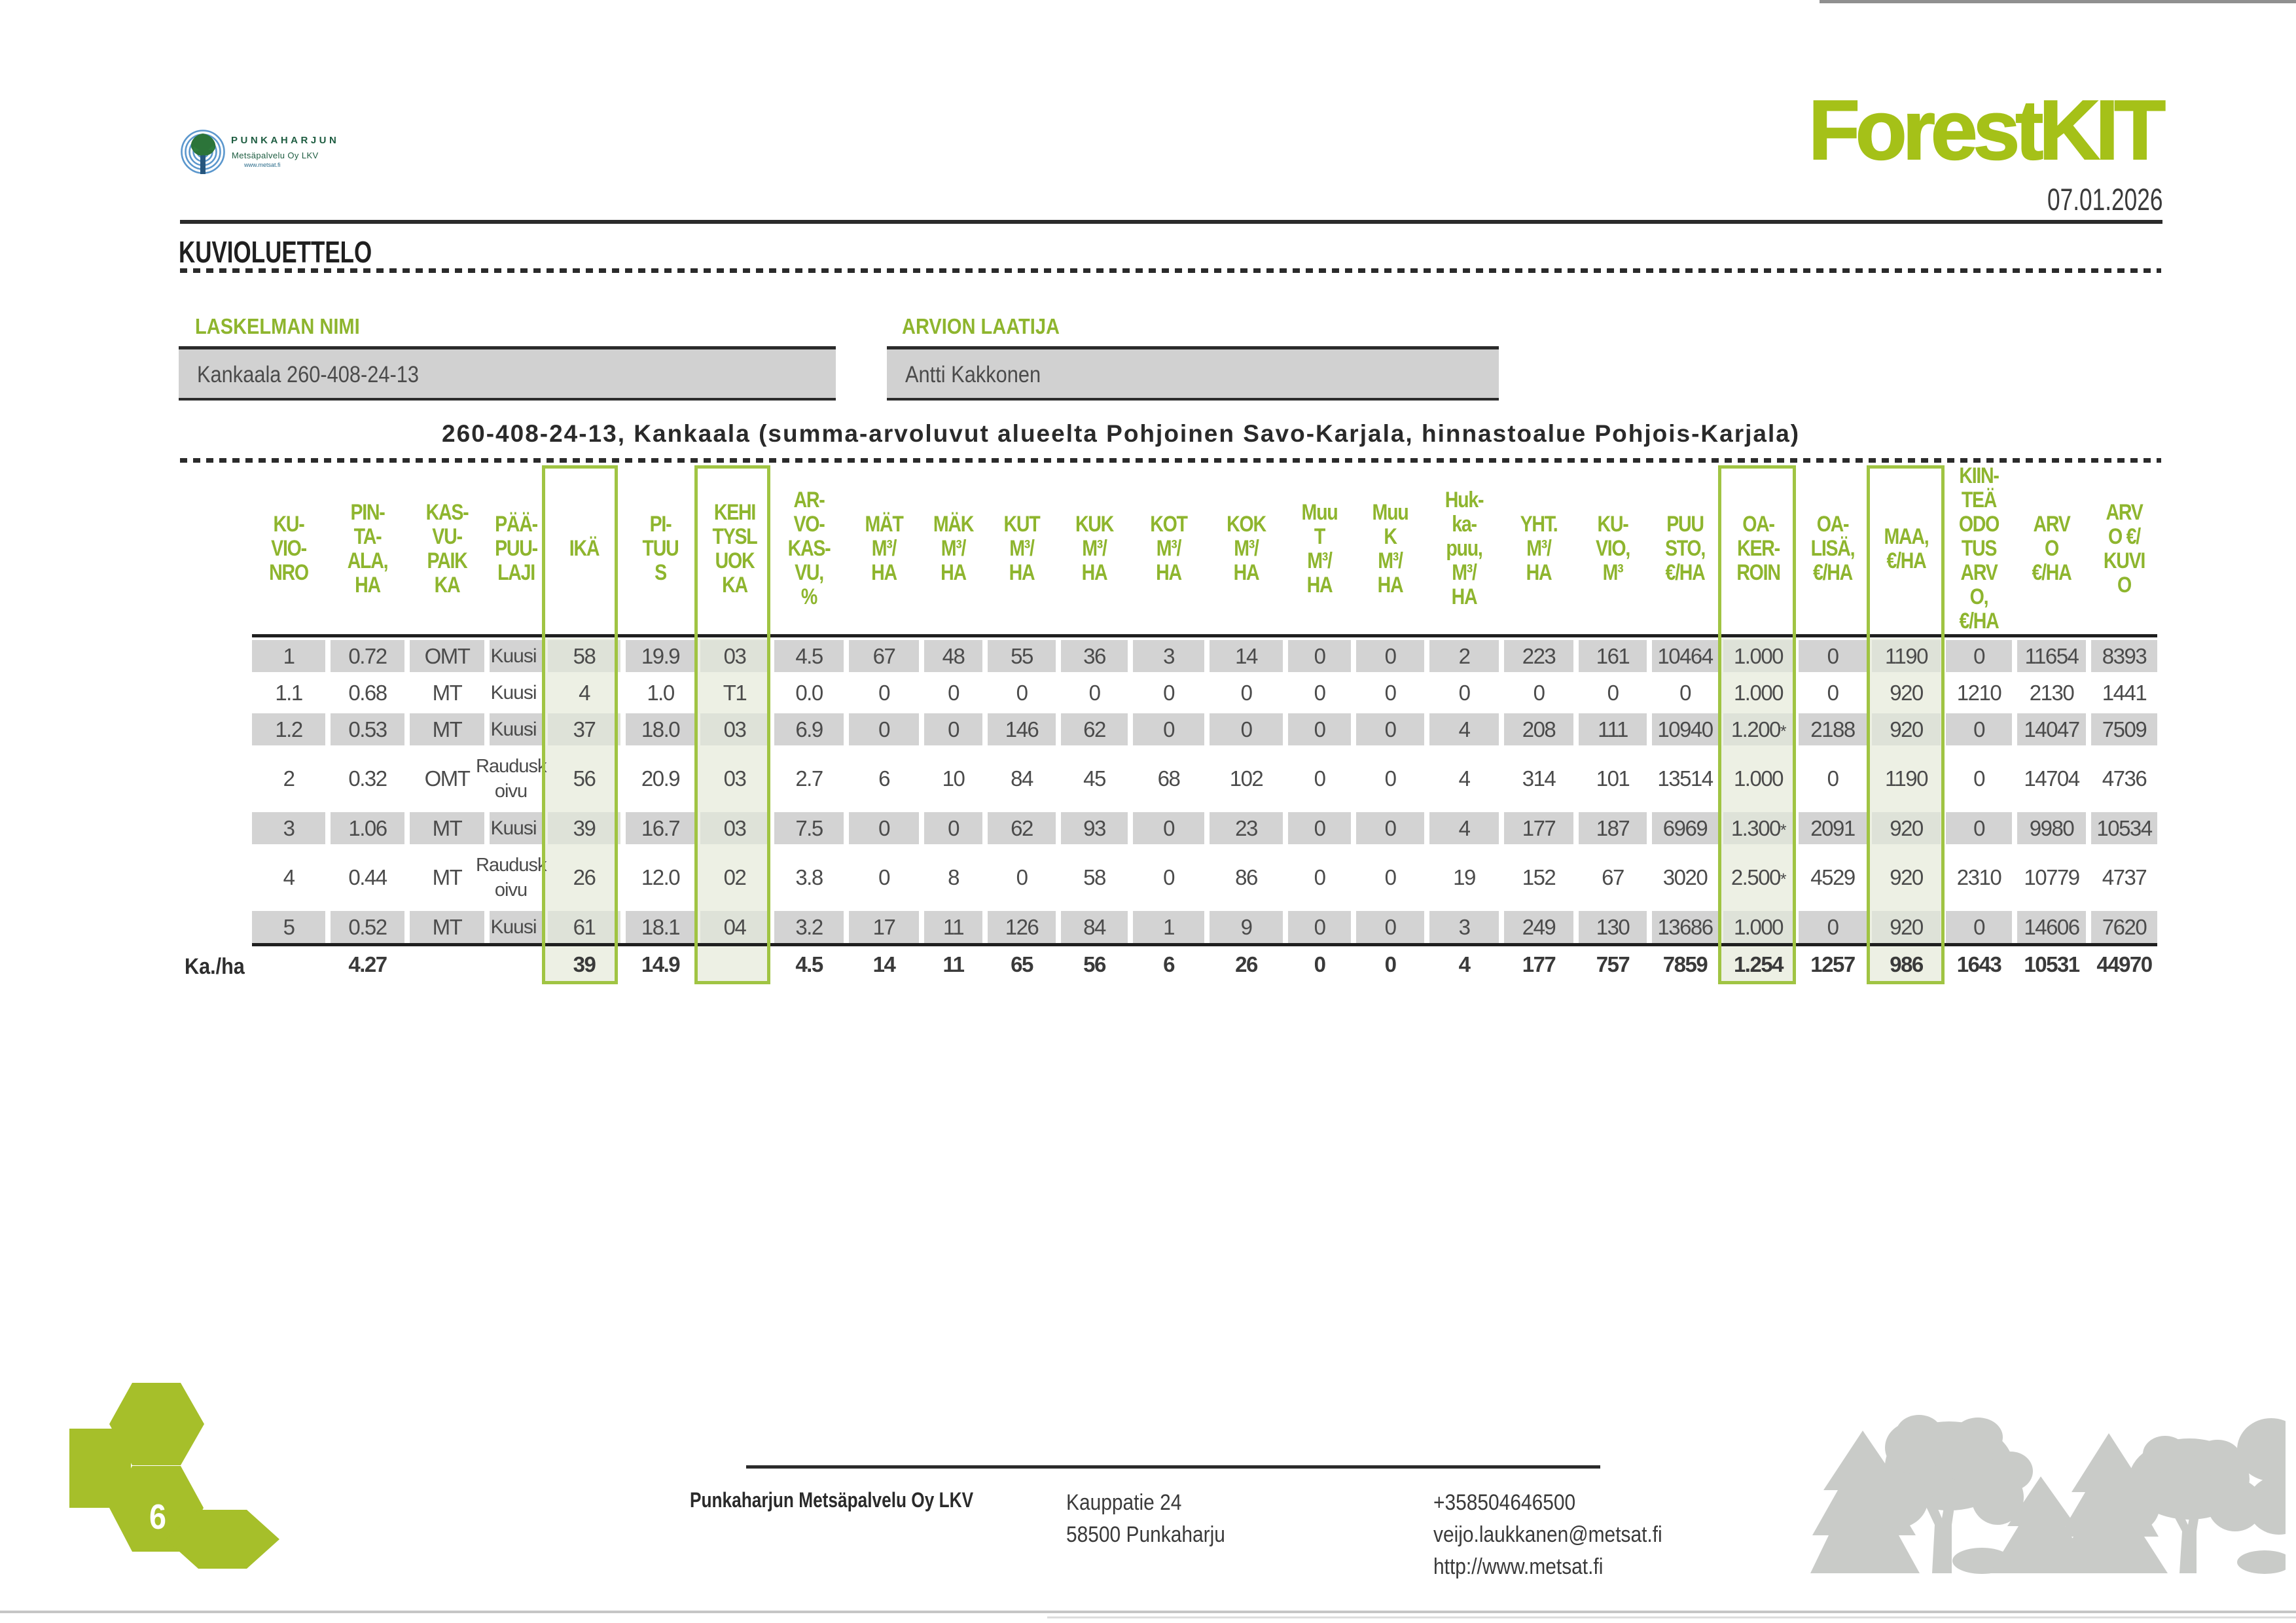  What do you see at coordinates (157, 1517) in the screenshot?
I see `svg-text: 6` at bounding box center [157, 1517].